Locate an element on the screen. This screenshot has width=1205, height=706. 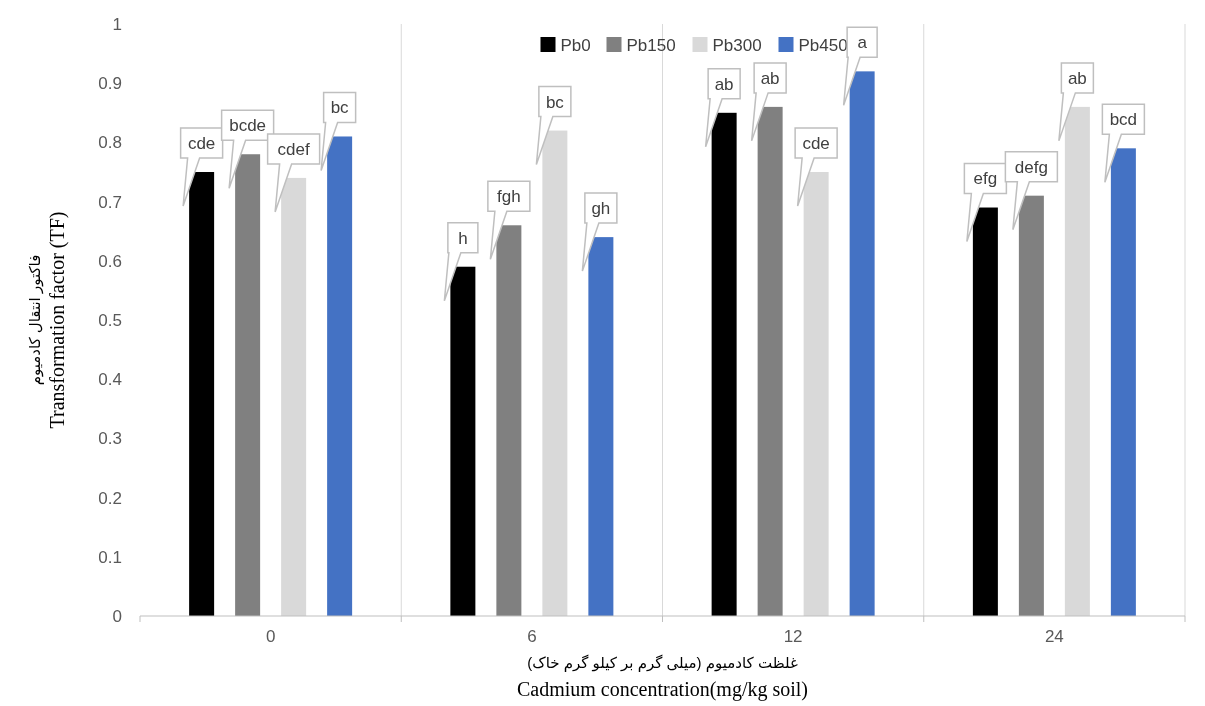
annotation: defg is located at coordinates (1031, 167).